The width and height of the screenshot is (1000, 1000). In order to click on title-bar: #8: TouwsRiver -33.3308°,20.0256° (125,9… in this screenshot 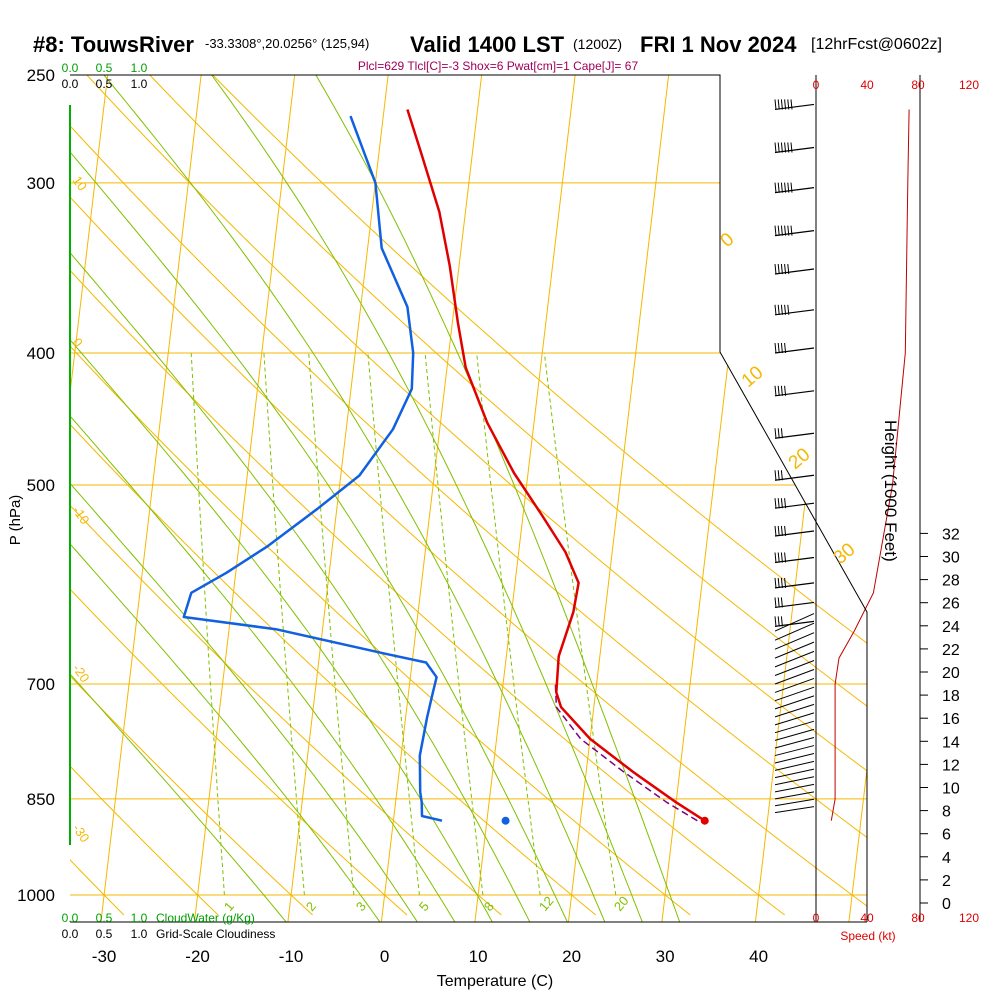, I will do `click(487, 52)`.